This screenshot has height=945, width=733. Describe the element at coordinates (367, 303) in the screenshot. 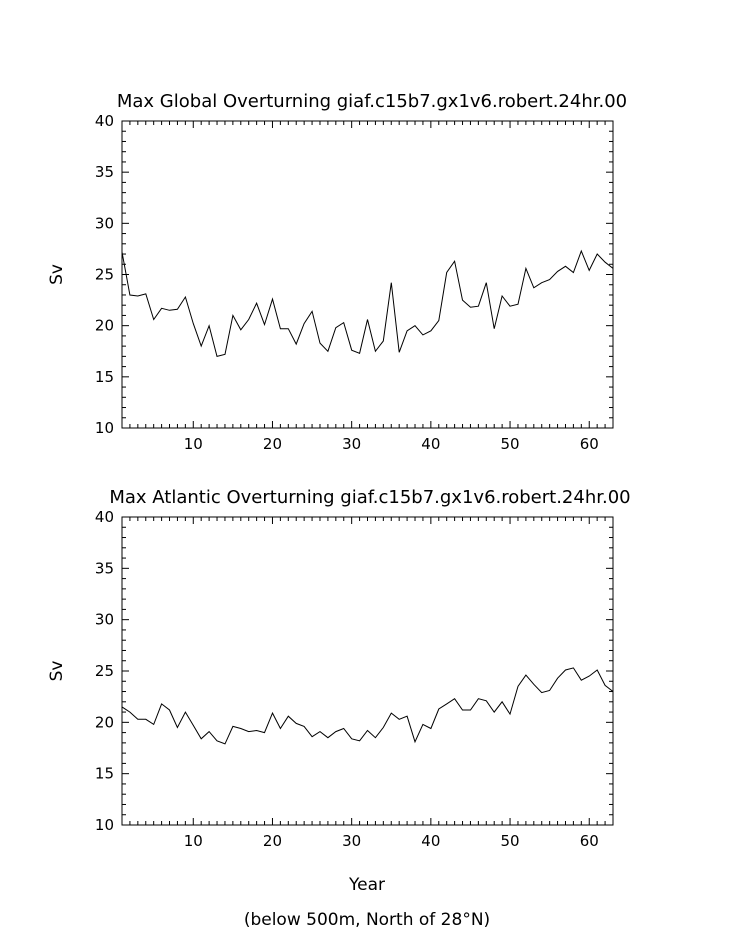

I see `global-overturning-line` at that location.